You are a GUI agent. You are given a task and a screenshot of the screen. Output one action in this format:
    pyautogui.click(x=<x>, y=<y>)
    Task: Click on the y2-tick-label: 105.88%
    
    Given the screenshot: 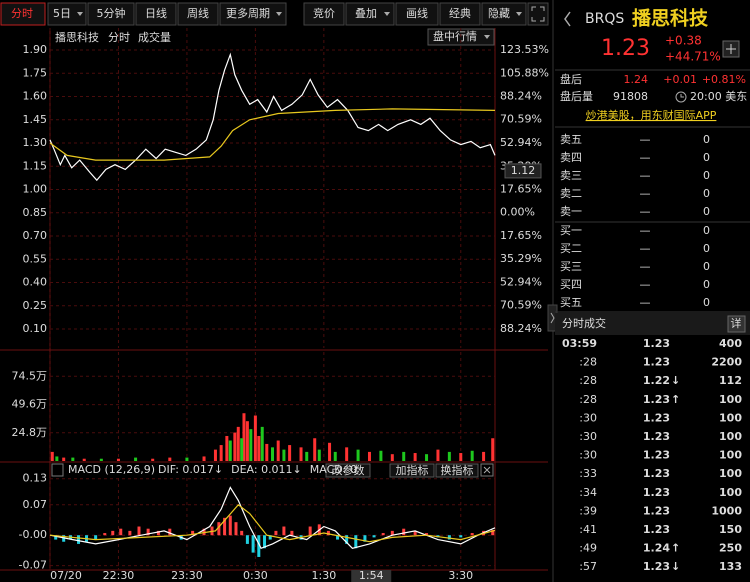 What is the action you would take?
    pyautogui.click(x=524, y=72)
    